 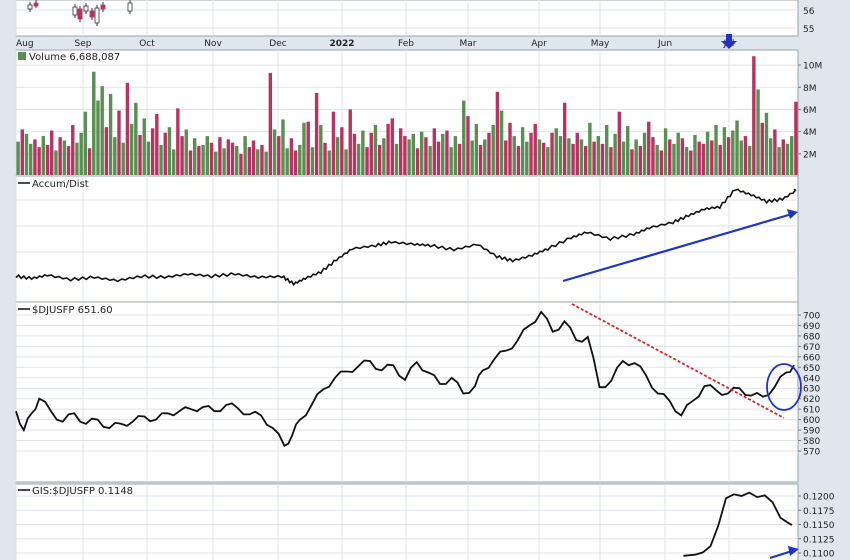 I want to click on ratio-tick-label: 0.1175, so click(x=819, y=512).